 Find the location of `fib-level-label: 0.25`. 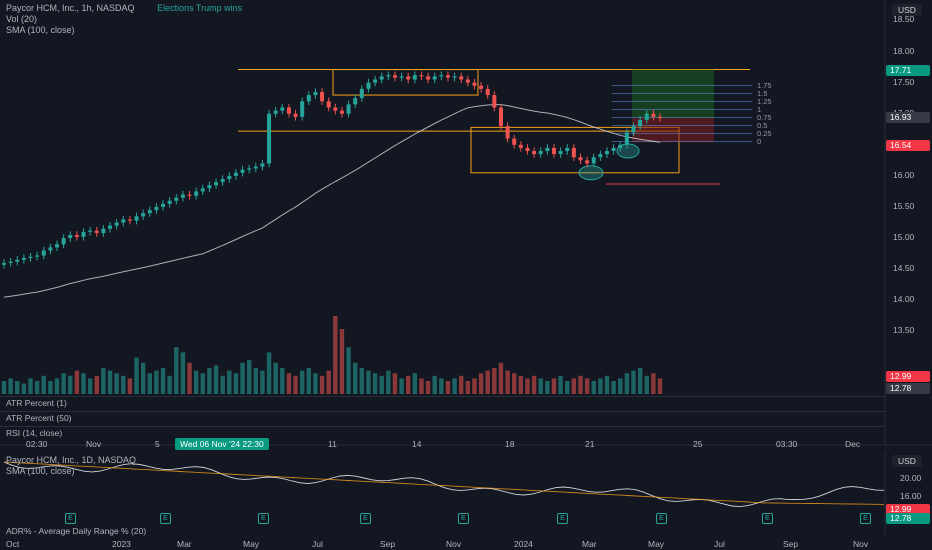

fib-level-label: 0.25 is located at coordinates (764, 133).